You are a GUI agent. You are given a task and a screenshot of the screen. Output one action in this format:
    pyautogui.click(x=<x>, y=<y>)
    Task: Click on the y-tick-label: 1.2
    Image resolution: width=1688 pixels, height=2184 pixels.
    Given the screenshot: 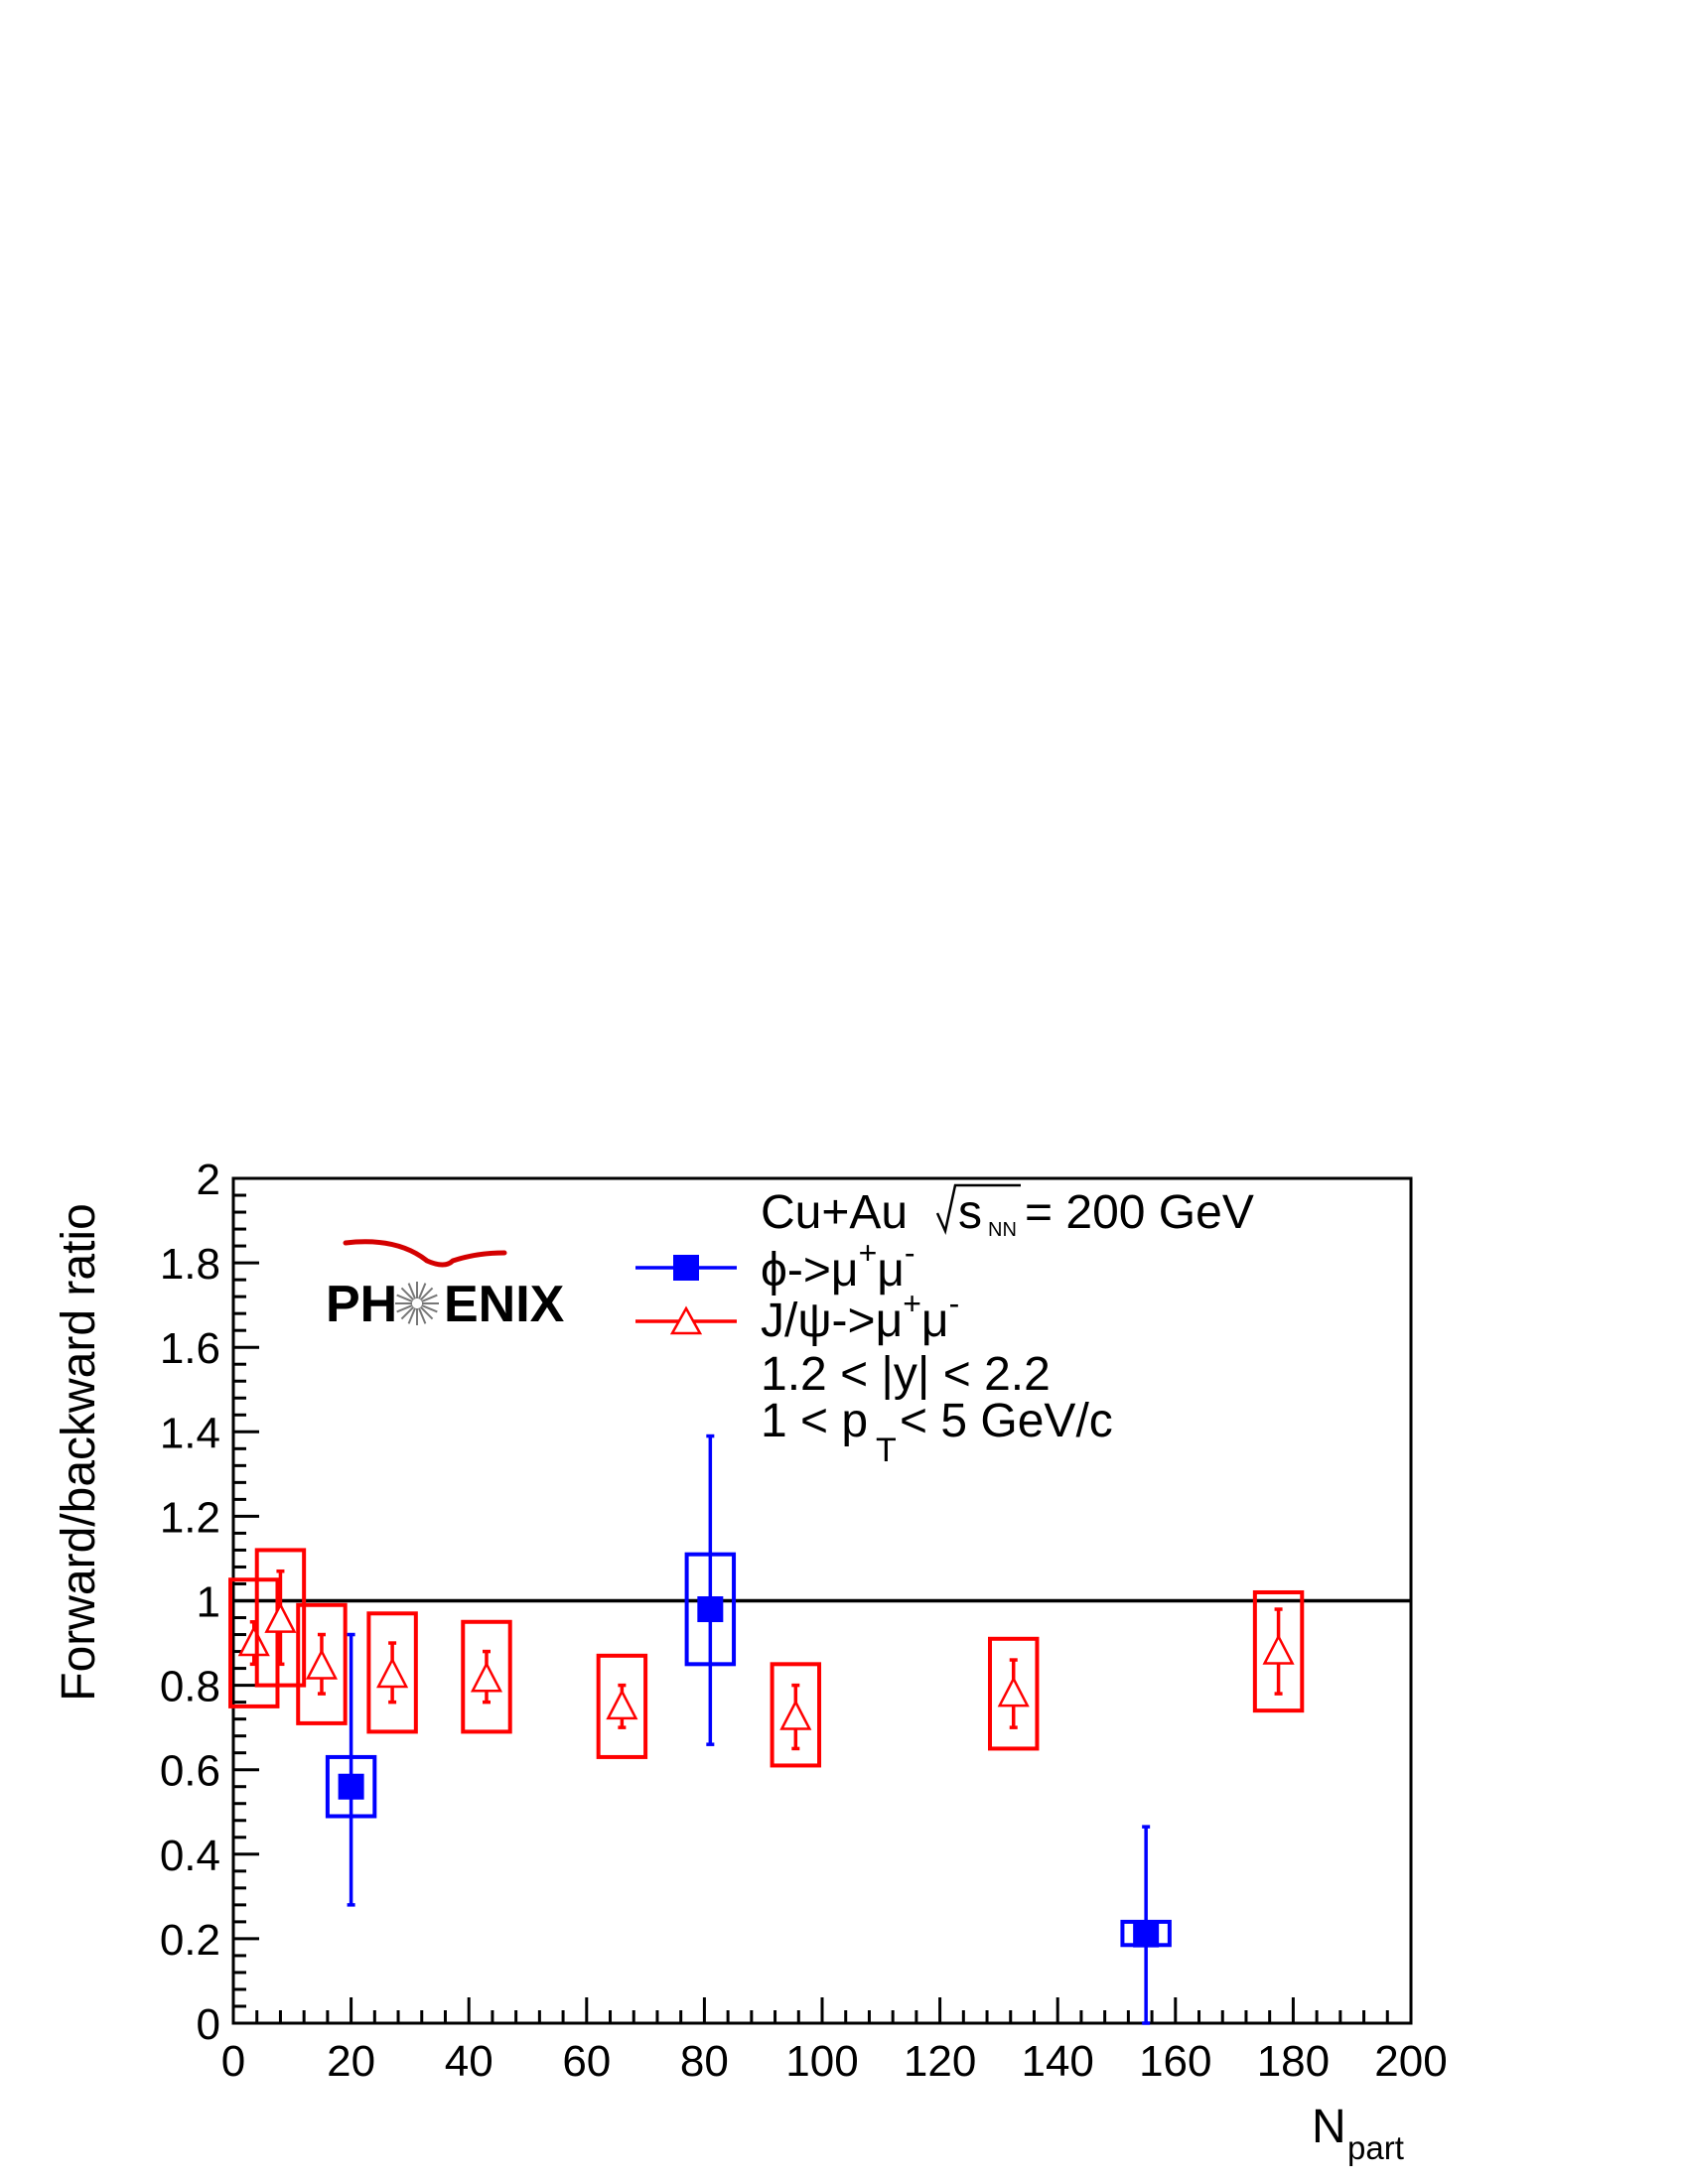 What is the action you would take?
    pyautogui.click(x=190, y=1517)
    